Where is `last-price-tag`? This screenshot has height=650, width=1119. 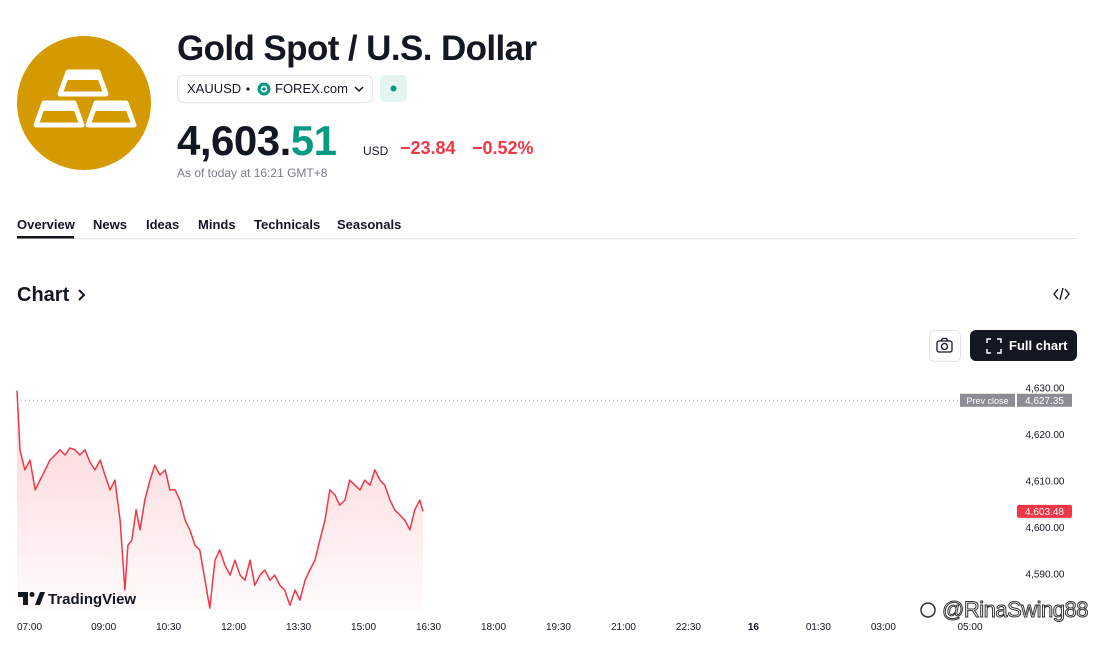
last-price-tag is located at coordinates (1044, 511).